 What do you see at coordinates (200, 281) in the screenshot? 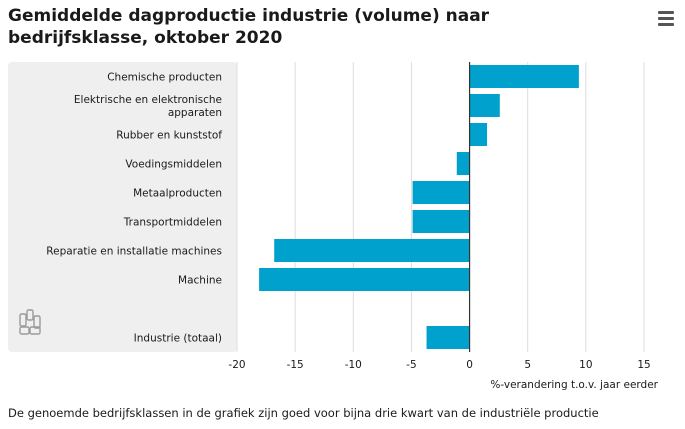
I see `category-label: Machine` at bounding box center [200, 281].